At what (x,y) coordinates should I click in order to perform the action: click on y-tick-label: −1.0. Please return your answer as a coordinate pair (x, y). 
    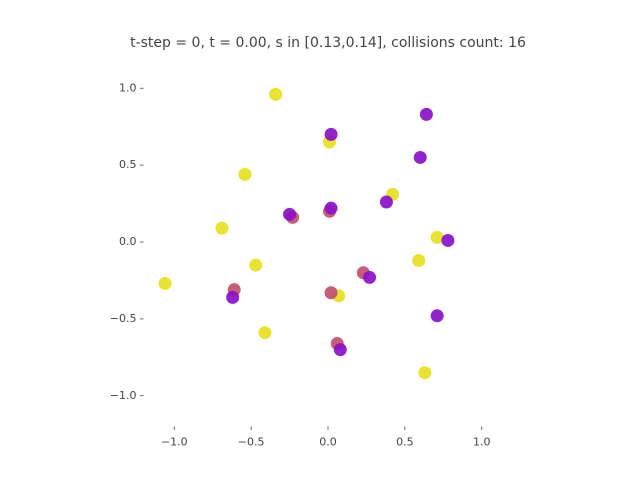
    Looking at the image, I should click on (123, 395).